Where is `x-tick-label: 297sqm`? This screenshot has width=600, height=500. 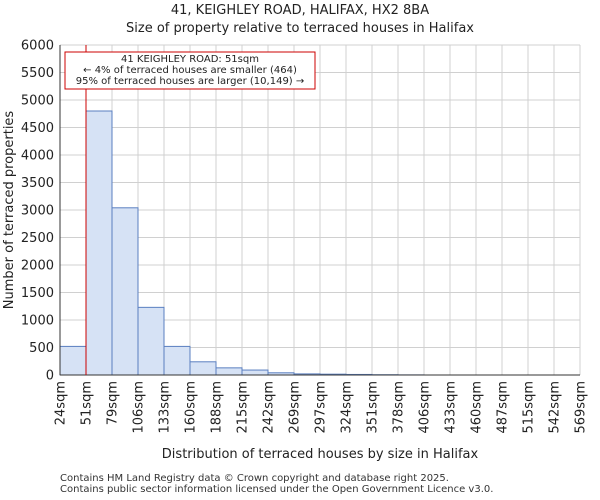 x-tick-label: 297sqm is located at coordinates (321, 407).